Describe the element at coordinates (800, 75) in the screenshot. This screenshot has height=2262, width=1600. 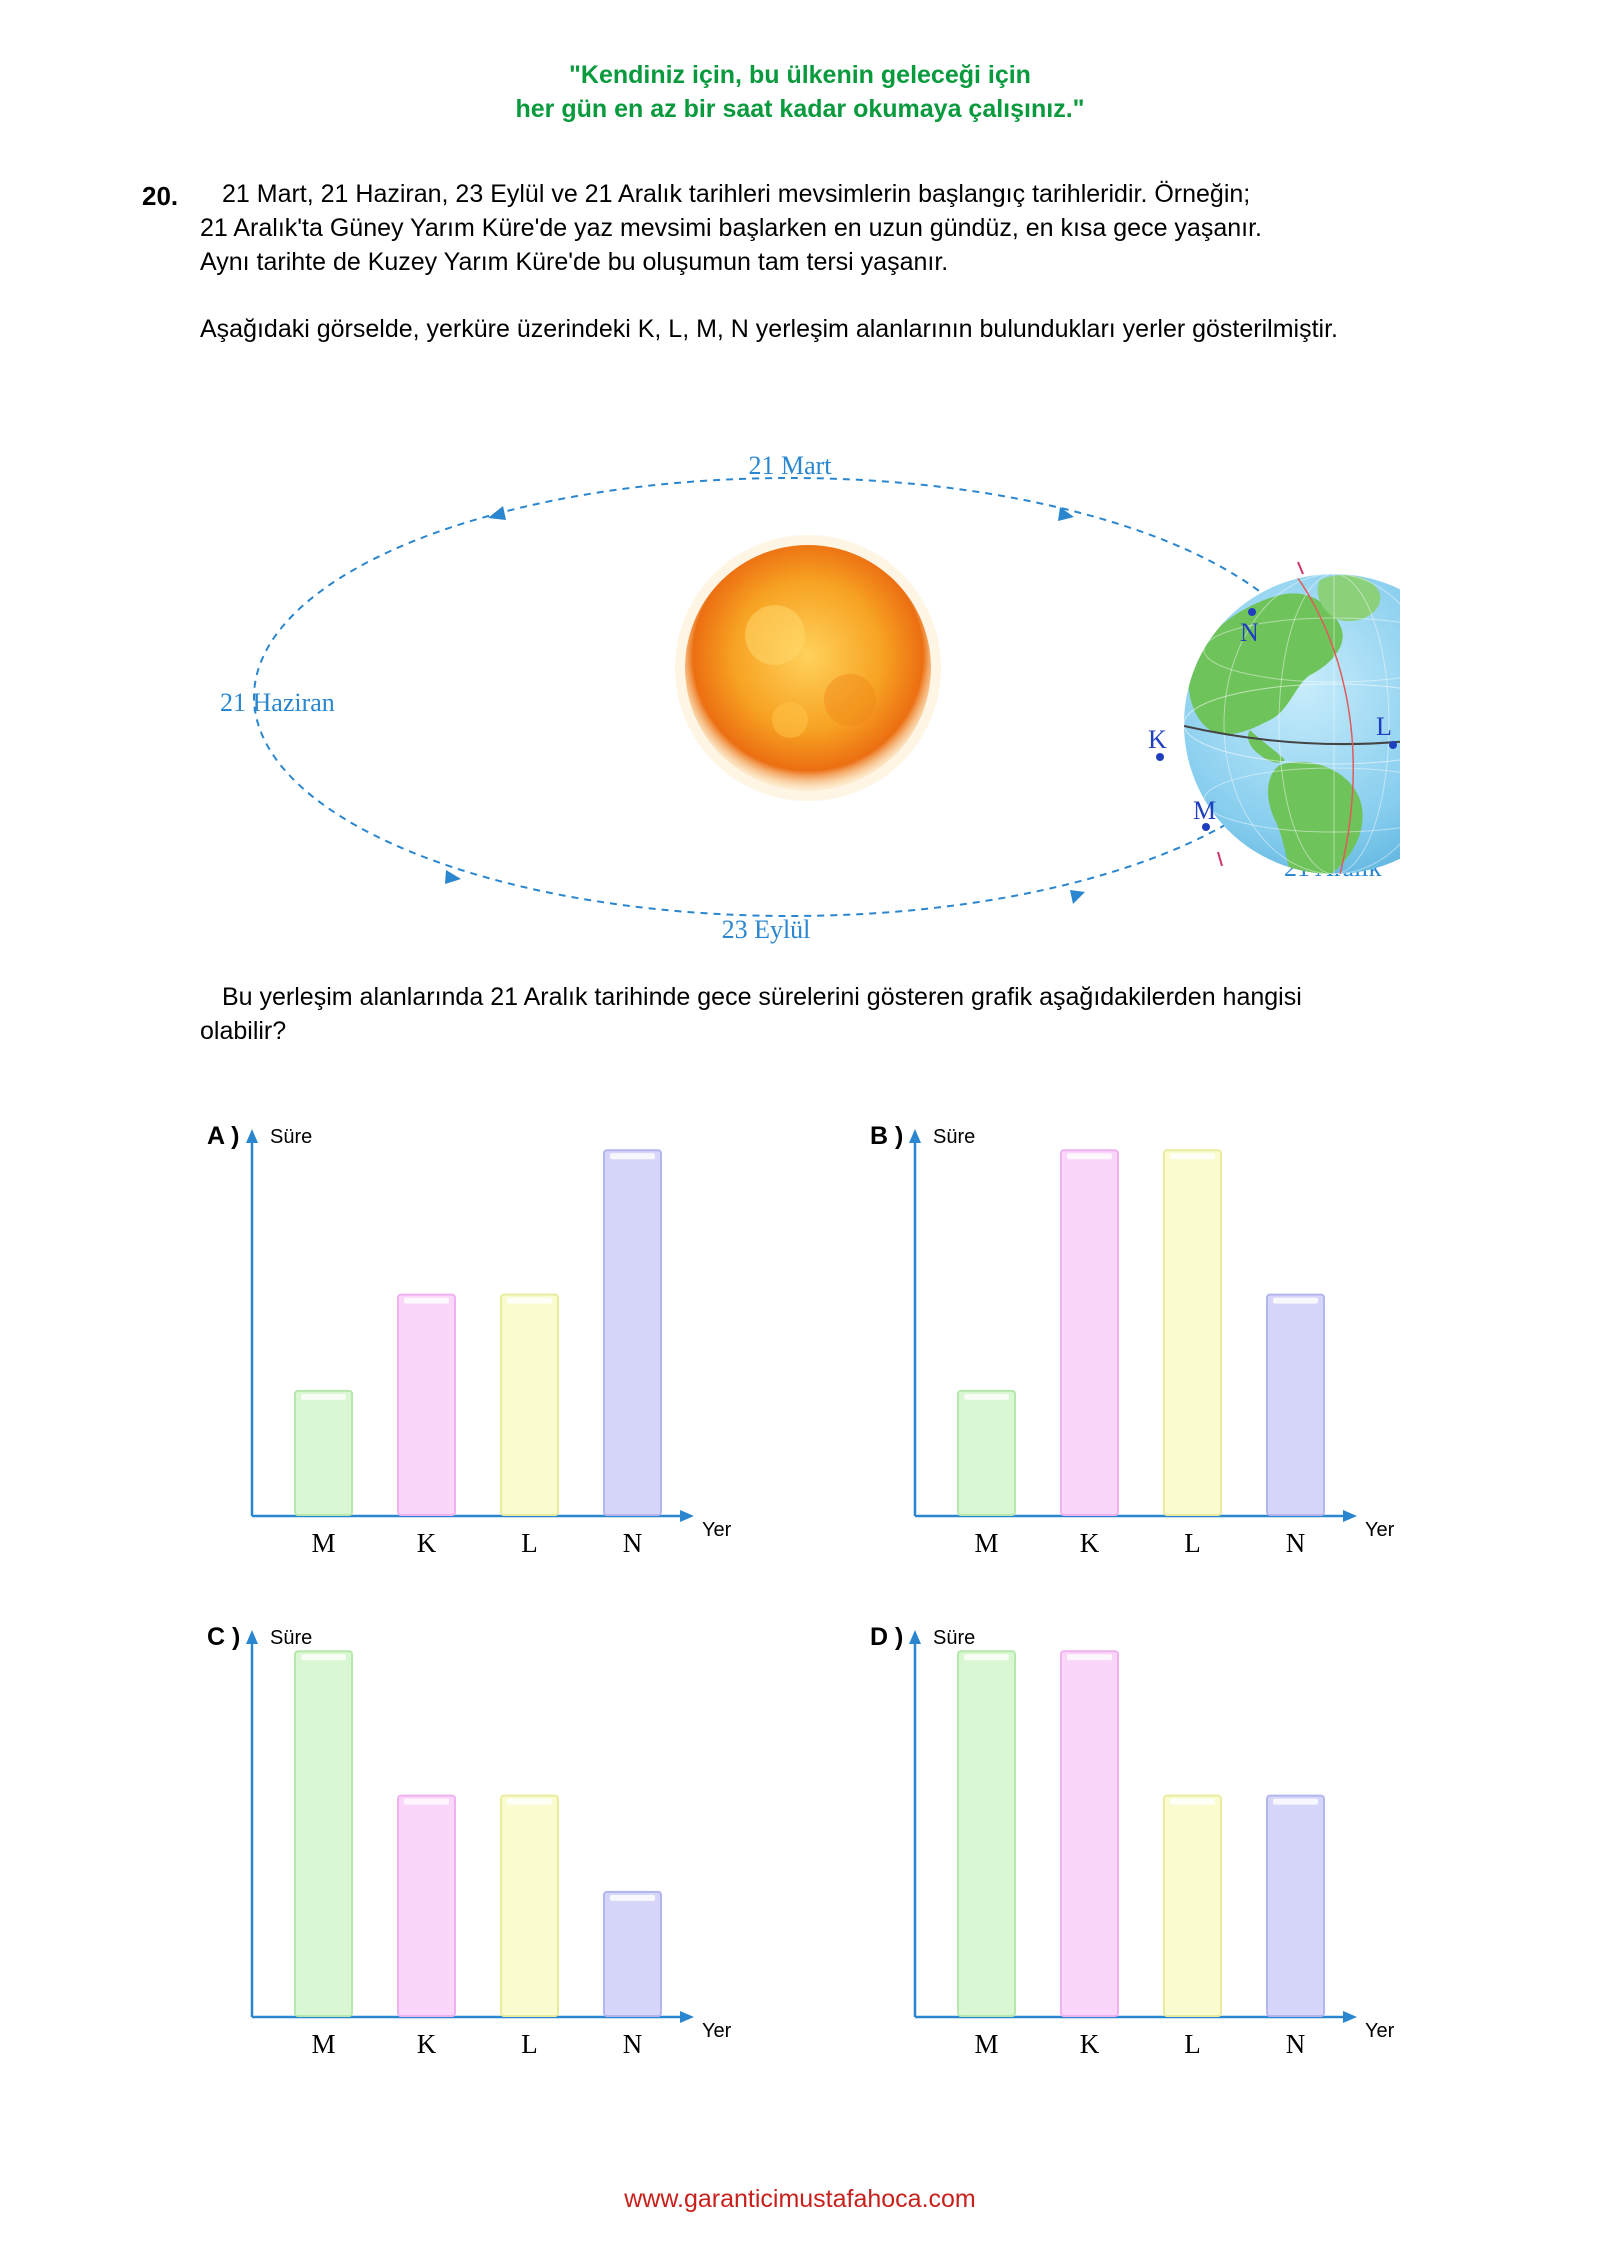
I see `motto-line-1: "Kendiniz için, bu ülkenin geleceği için` at that location.